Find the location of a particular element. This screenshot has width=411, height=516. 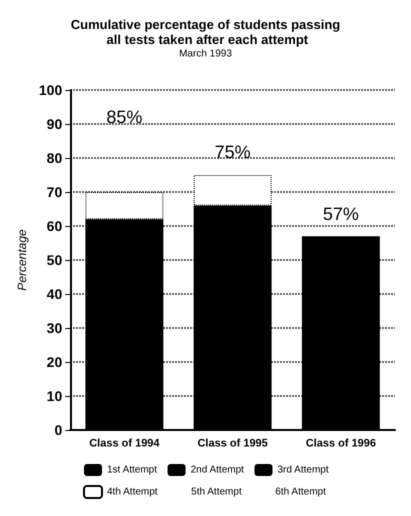

y-tick-label: 50 is located at coordinates (54, 260).